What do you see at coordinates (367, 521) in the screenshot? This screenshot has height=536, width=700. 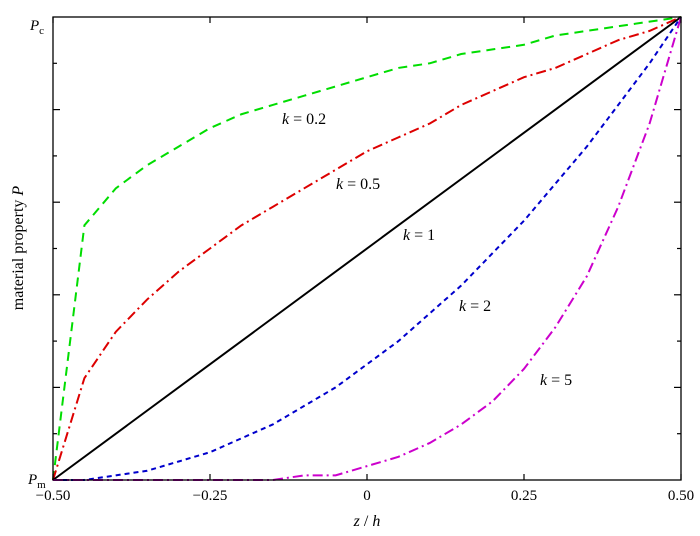 I see `x-axis-title: z / h` at bounding box center [367, 521].